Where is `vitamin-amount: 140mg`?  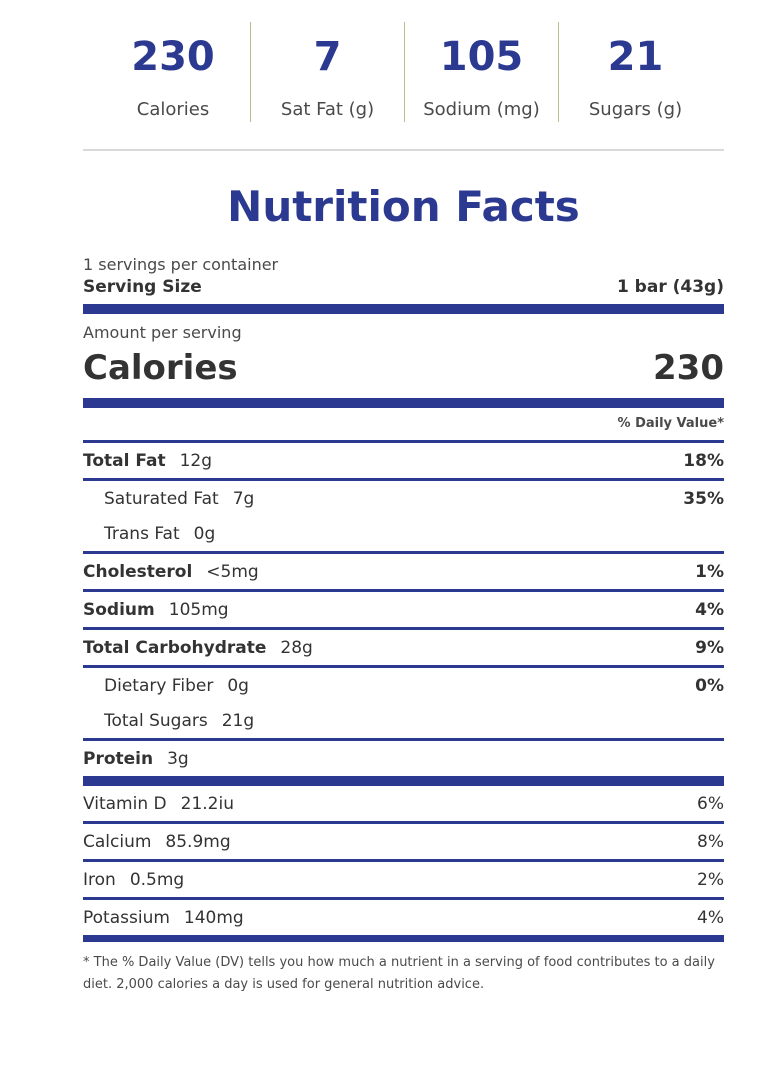
vitamin-amount: 140mg is located at coordinates (213, 917).